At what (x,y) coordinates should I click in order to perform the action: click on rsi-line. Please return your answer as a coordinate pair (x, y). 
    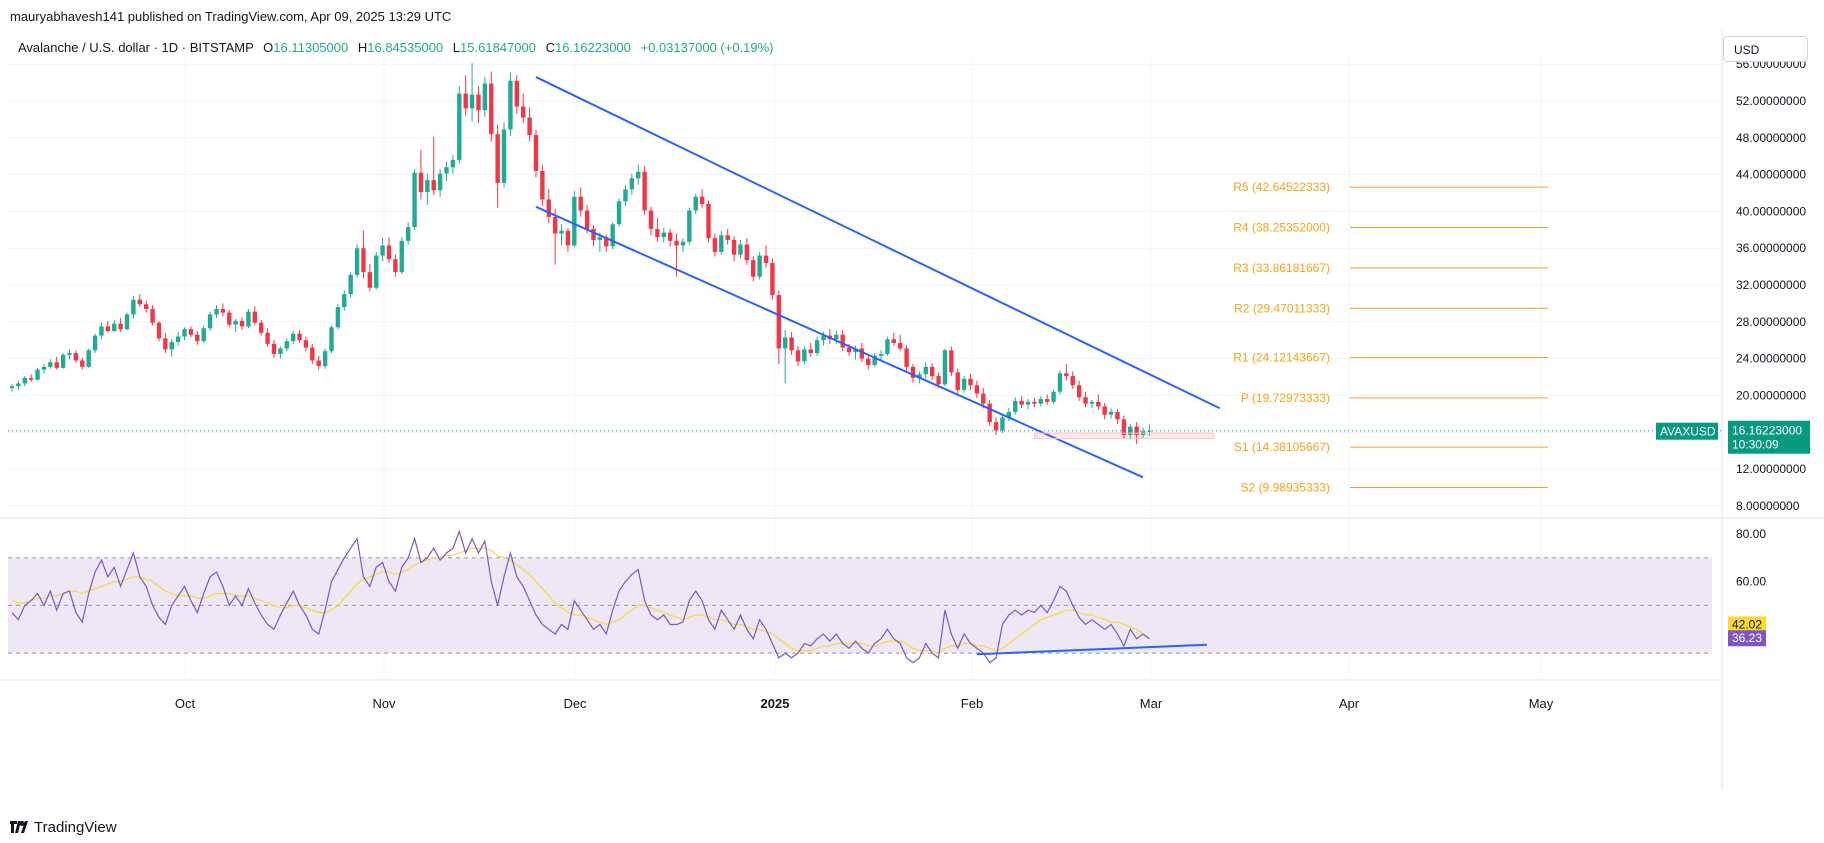
    Looking at the image, I should click on (580, 596).